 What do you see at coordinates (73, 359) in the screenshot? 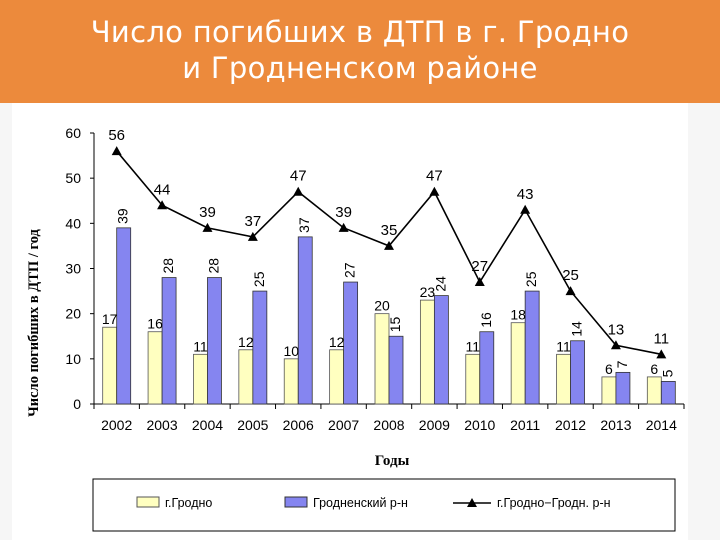
I see `y-tick-label: 10` at bounding box center [73, 359].